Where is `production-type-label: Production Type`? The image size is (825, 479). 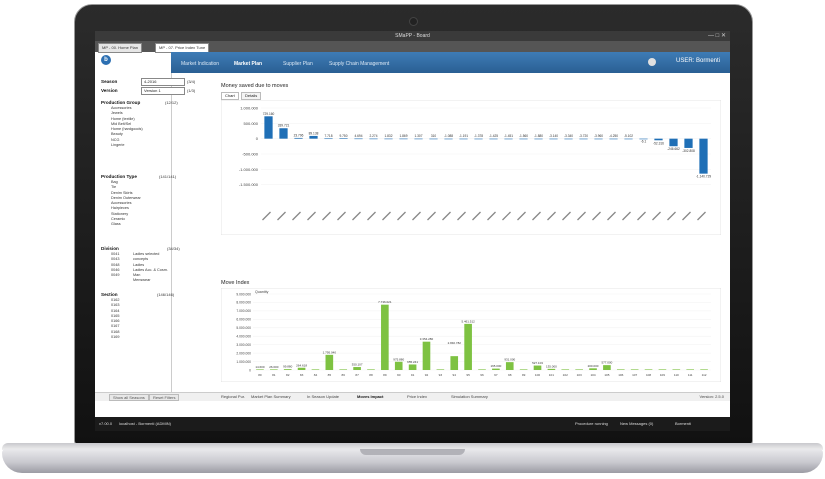
production-type-label: Production Type is located at coordinates (119, 176).